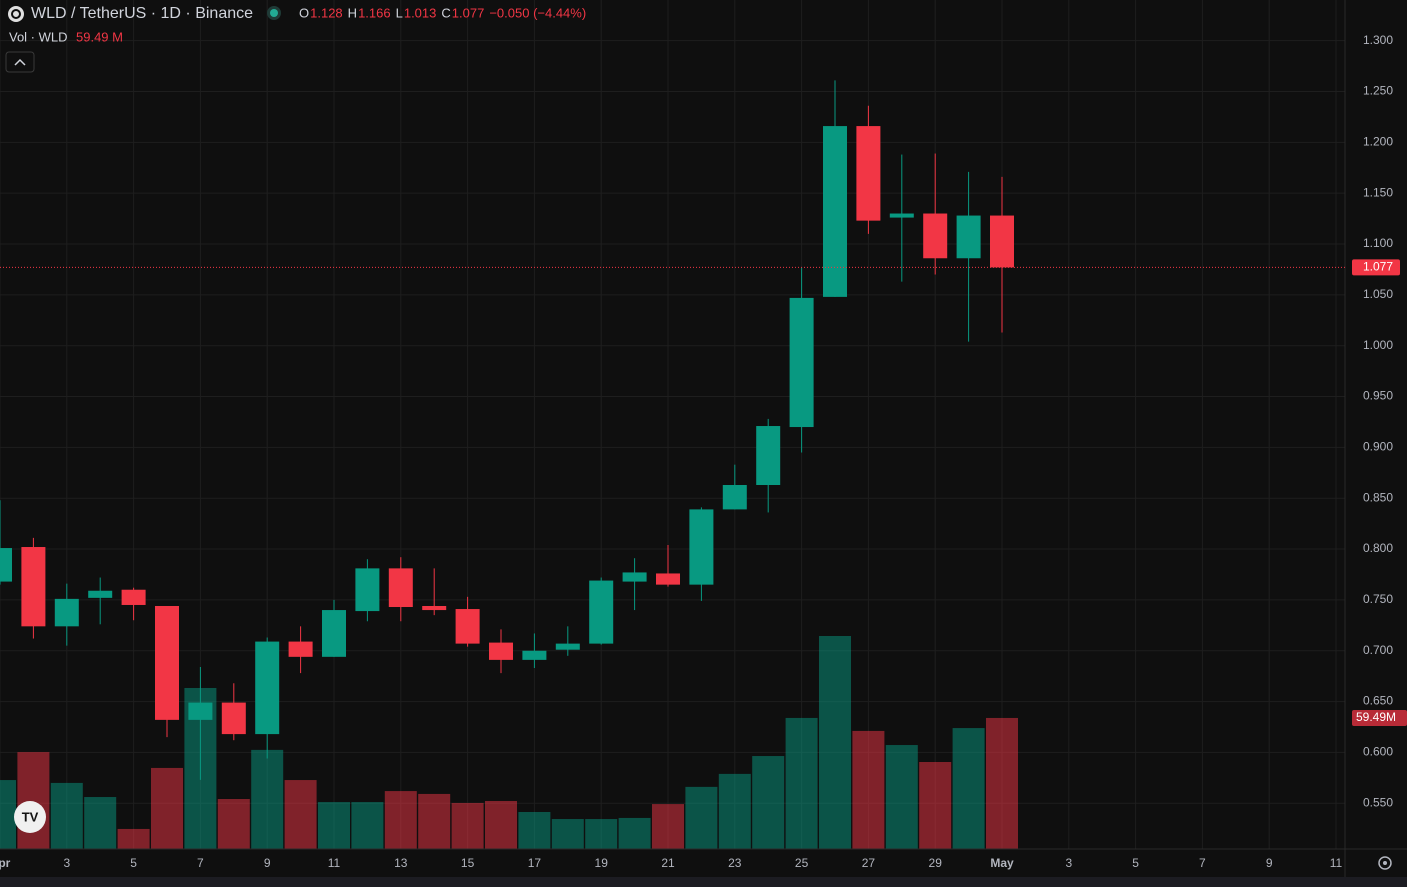 This screenshot has height=887, width=1407. What do you see at coordinates (420, 12) in the screenshot?
I see `ohlc-value: 1.013` at bounding box center [420, 12].